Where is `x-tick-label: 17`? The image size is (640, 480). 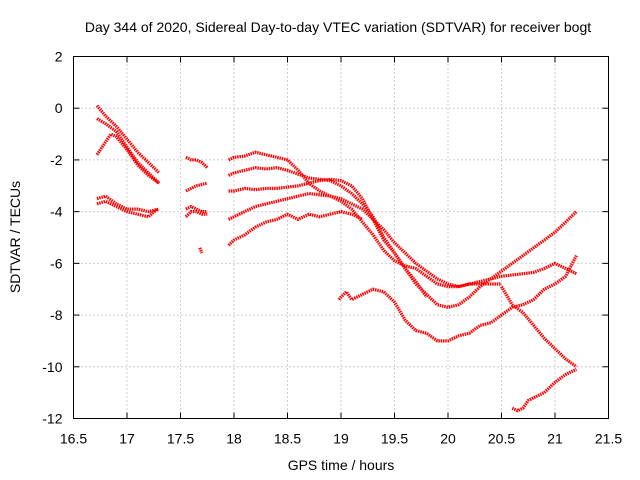 x-tick-label: 17 is located at coordinates (127, 439).